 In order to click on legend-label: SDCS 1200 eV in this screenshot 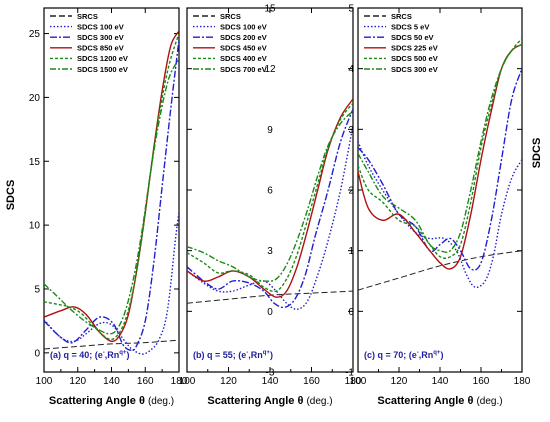, I will do `click(102, 58)`.